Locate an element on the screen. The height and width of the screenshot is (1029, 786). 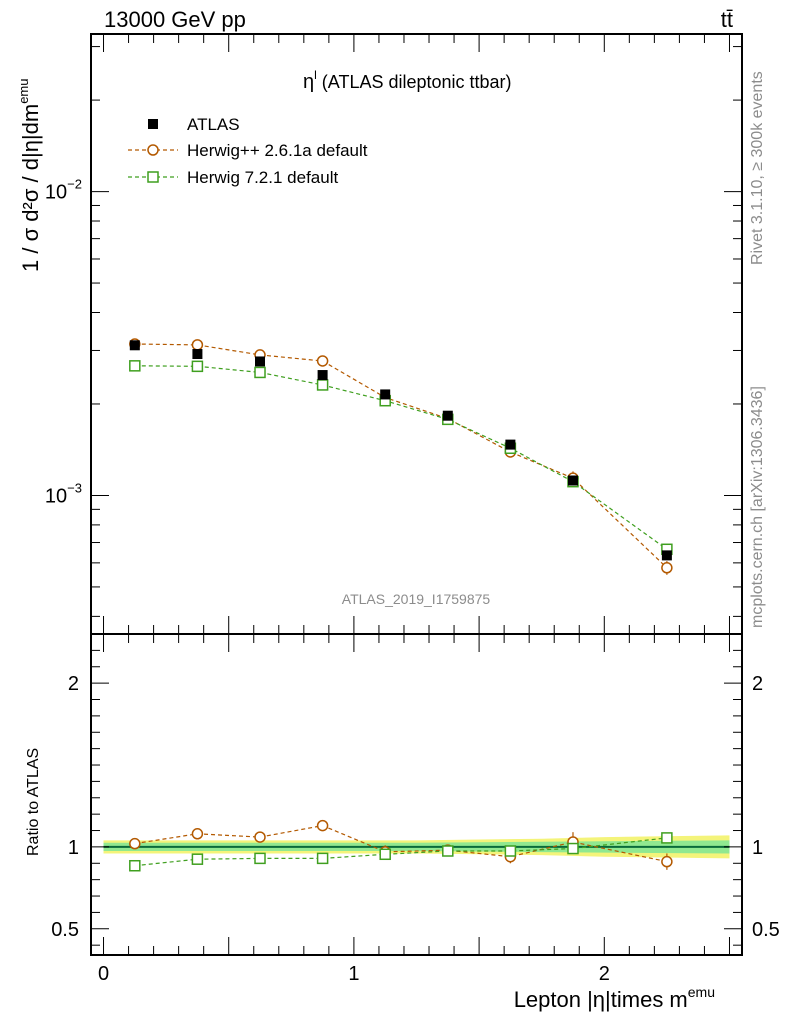
analysis-label: ATLAS_2019_I1759875 is located at coordinates (416, 599).